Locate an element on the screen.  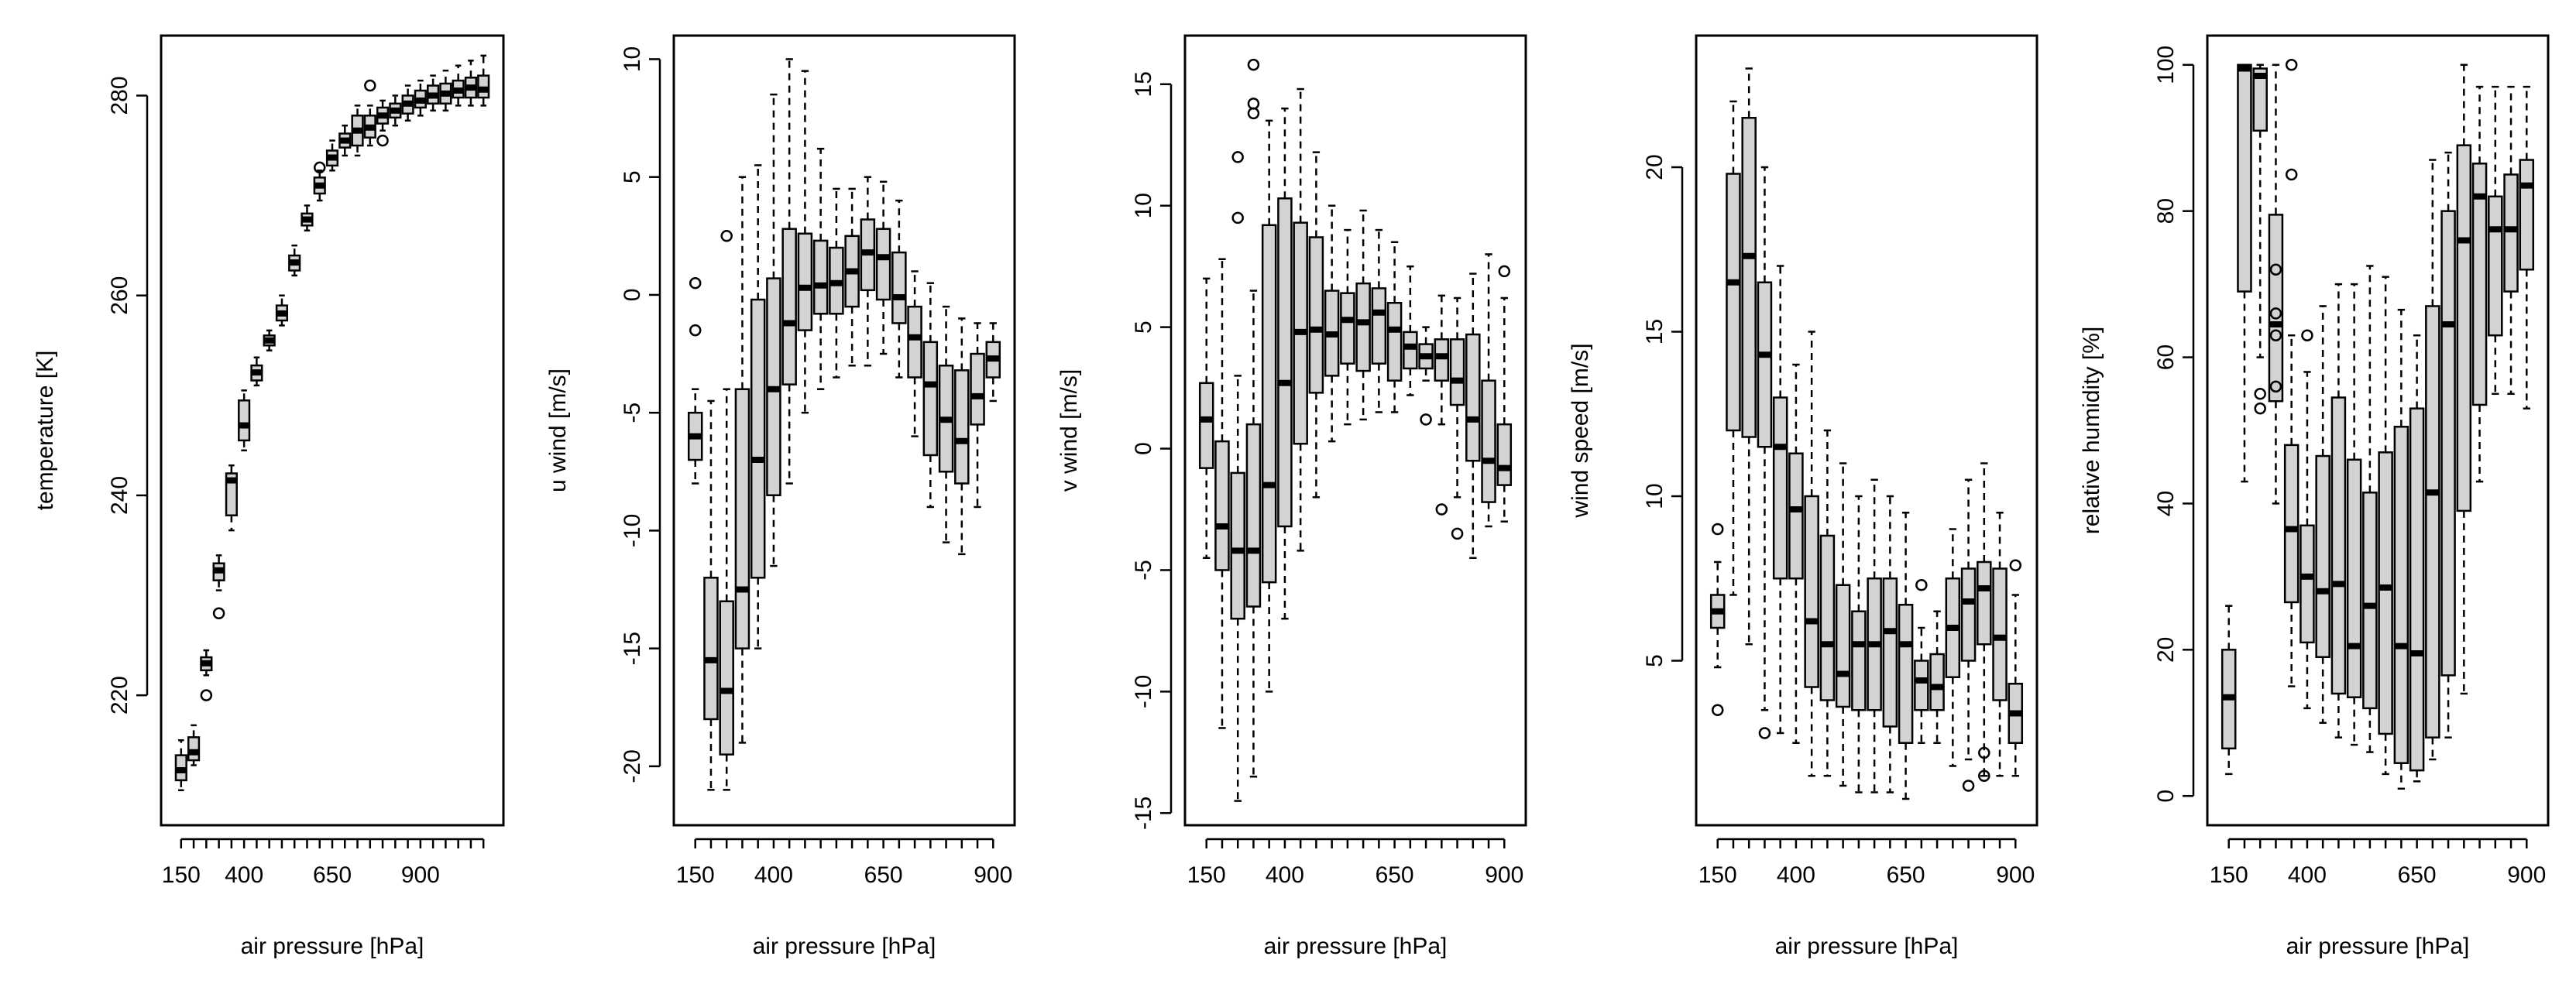
y-tick-label: -5 is located at coordinates (632, 413).